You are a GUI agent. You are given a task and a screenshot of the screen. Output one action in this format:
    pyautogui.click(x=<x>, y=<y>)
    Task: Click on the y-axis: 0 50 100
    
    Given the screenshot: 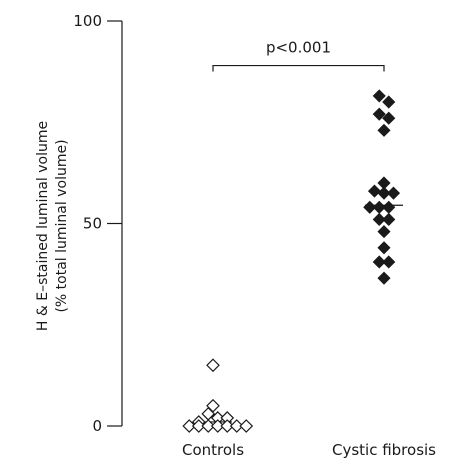 What is the action you would take?
    pyautogui.click(x=98, y=223)
    